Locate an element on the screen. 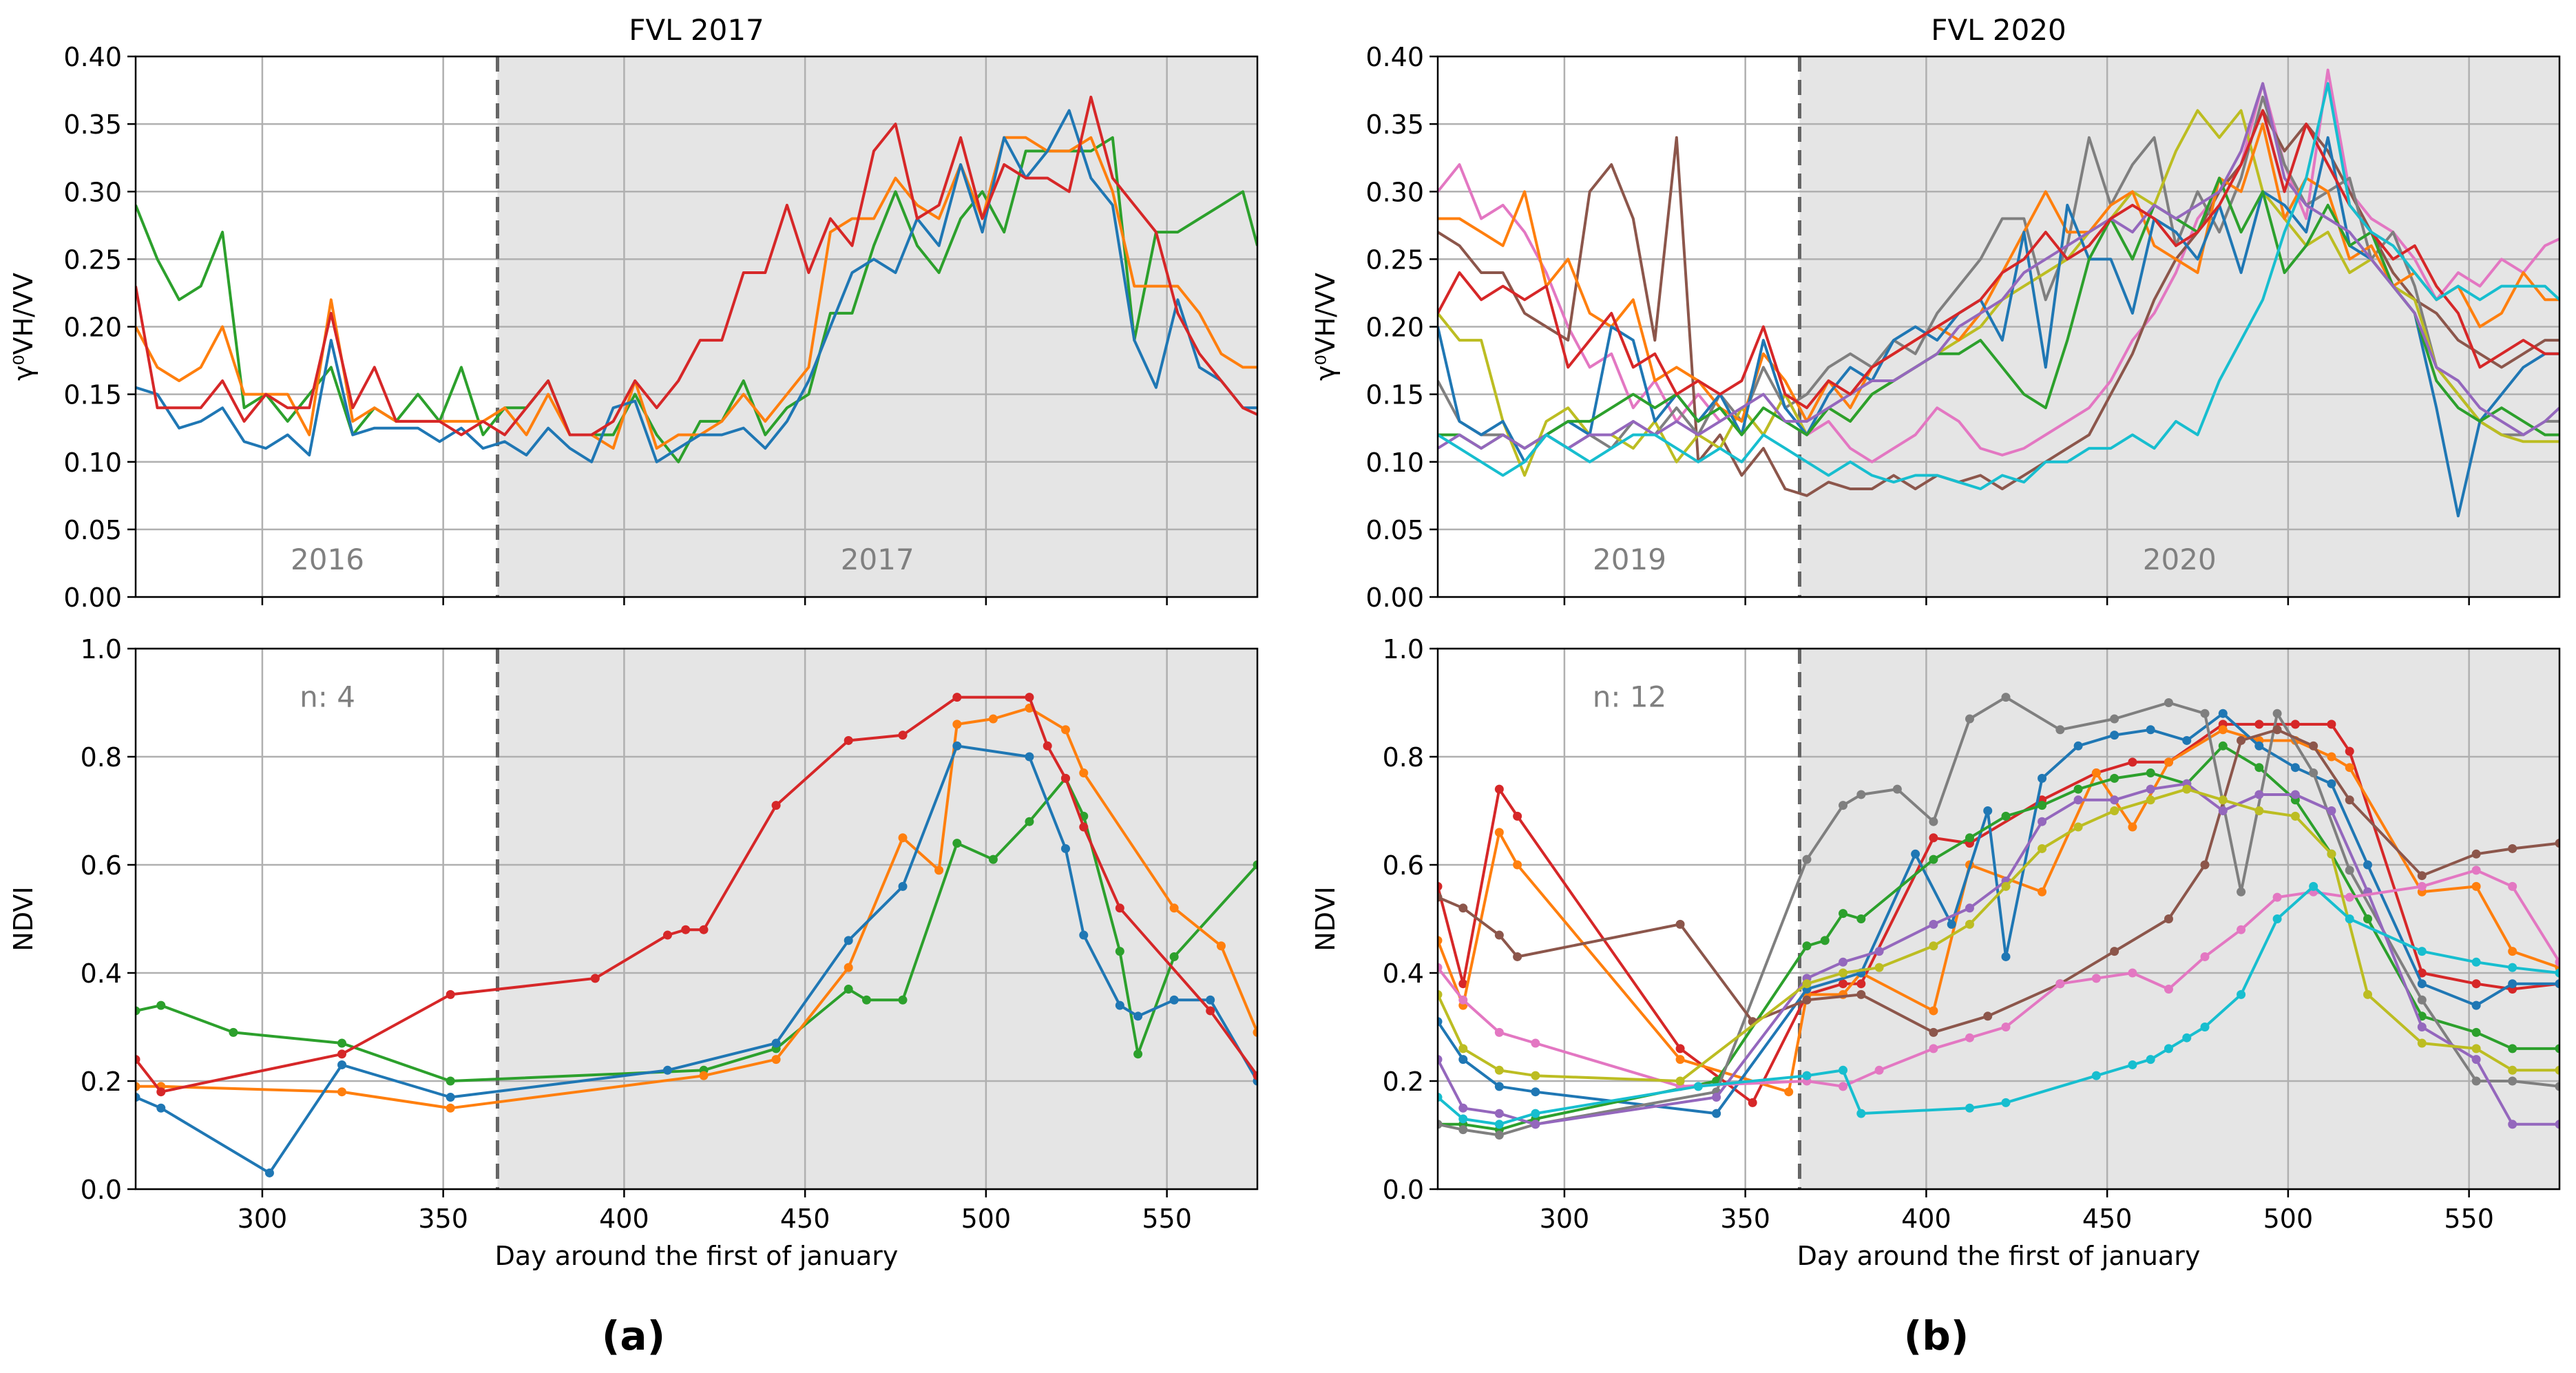 The height and width of the screenshot is (1373, 2576). y-tick-label: 0.25 is located at coordinates (92, 259).